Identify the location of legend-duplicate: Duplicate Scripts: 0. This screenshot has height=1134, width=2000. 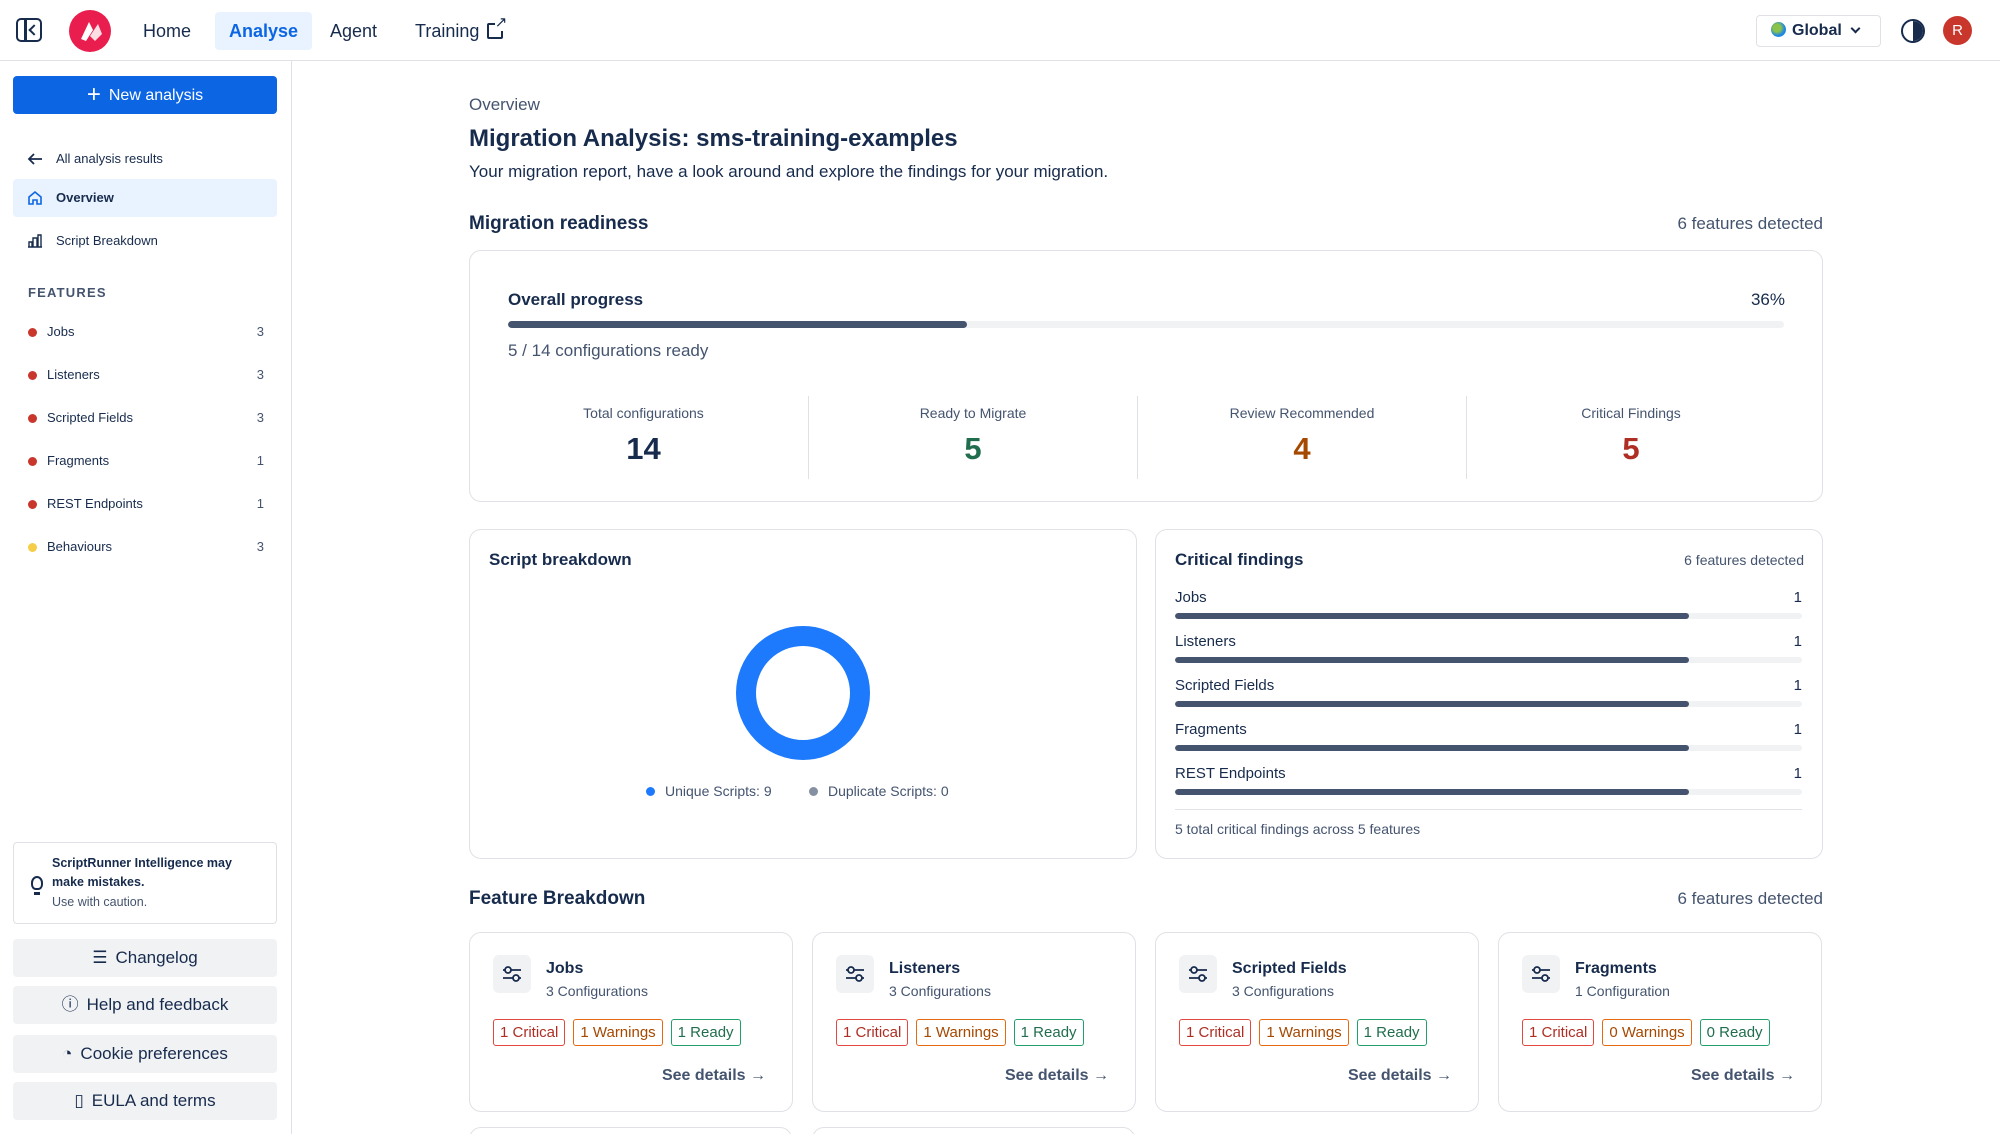
(879, 791).